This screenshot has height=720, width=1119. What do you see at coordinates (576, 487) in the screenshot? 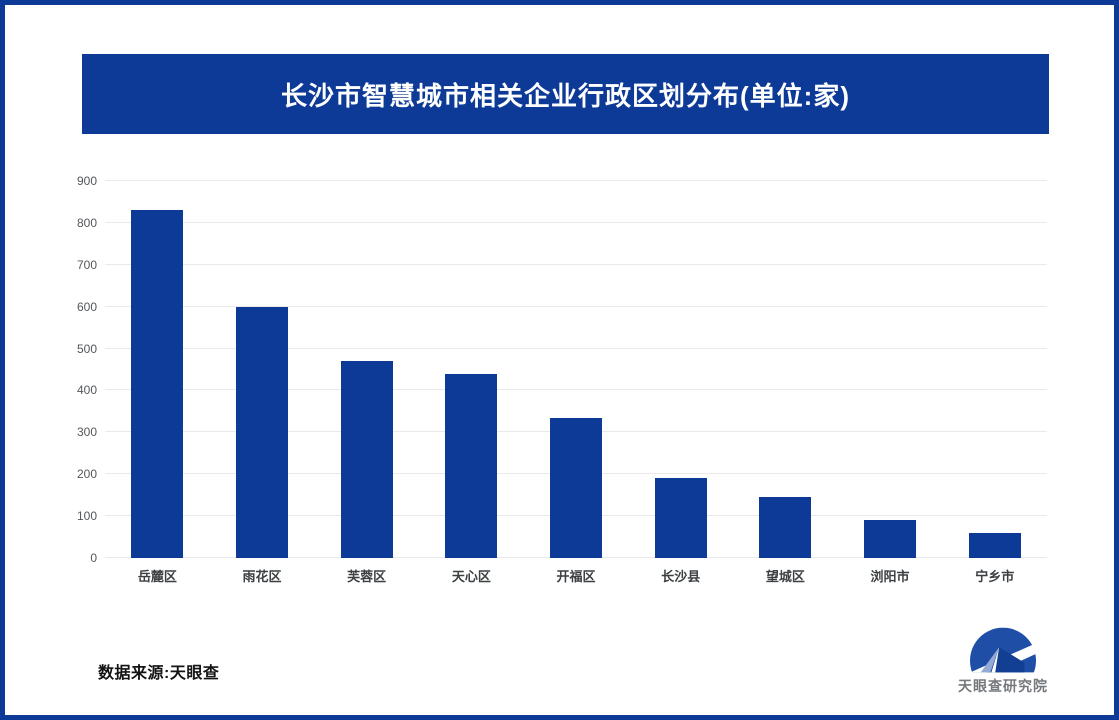
I see `bar-开福区` at bounding box center [576, 487].